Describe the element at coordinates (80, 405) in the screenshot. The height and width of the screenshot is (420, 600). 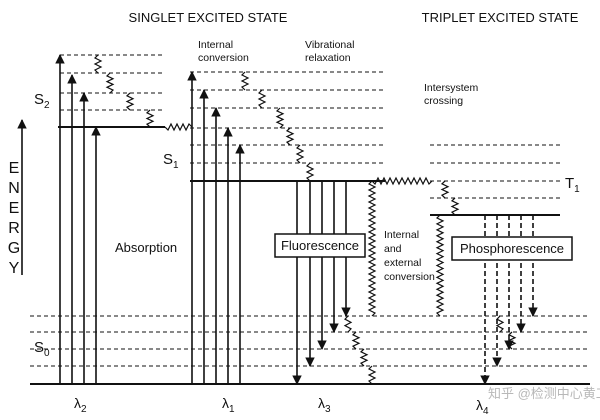
I see `wavelength-label: λ2` at that location.